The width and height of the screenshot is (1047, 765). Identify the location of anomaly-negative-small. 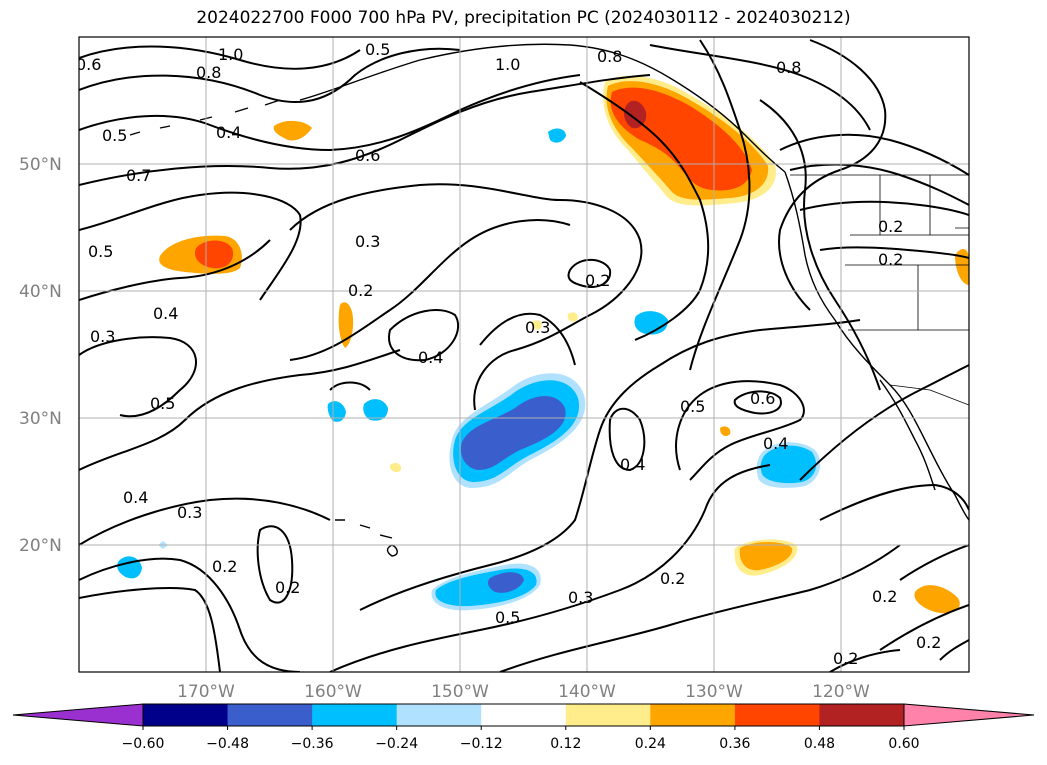
(375, 410).